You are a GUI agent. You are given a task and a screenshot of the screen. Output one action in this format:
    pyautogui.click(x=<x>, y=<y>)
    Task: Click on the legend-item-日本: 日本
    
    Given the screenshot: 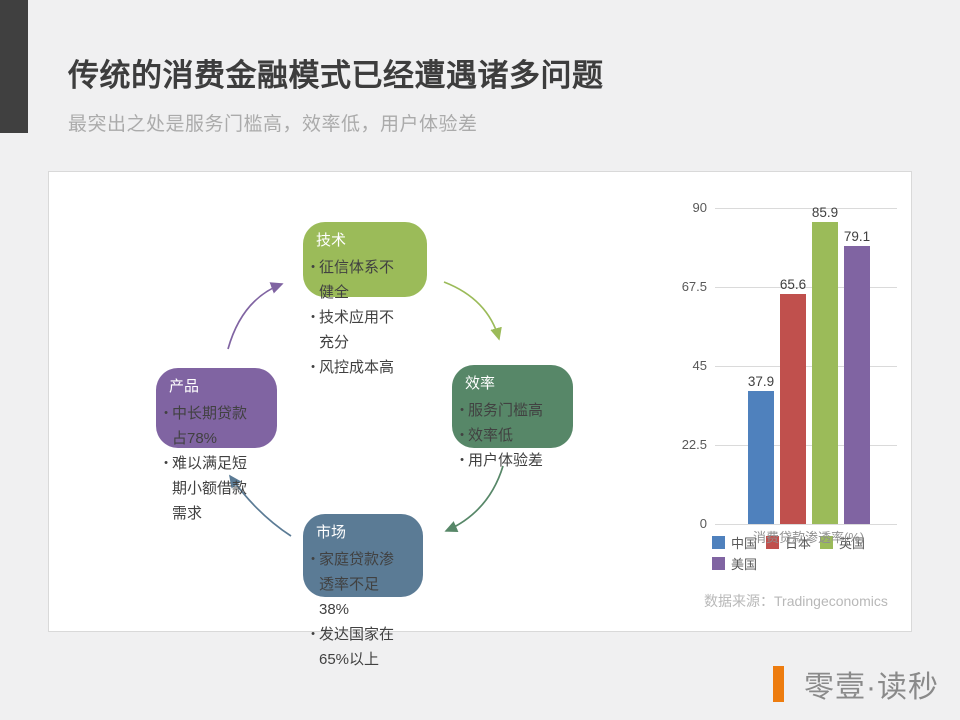 What is the action you would take?
    pyautogui.click(x=789, y=542)
    